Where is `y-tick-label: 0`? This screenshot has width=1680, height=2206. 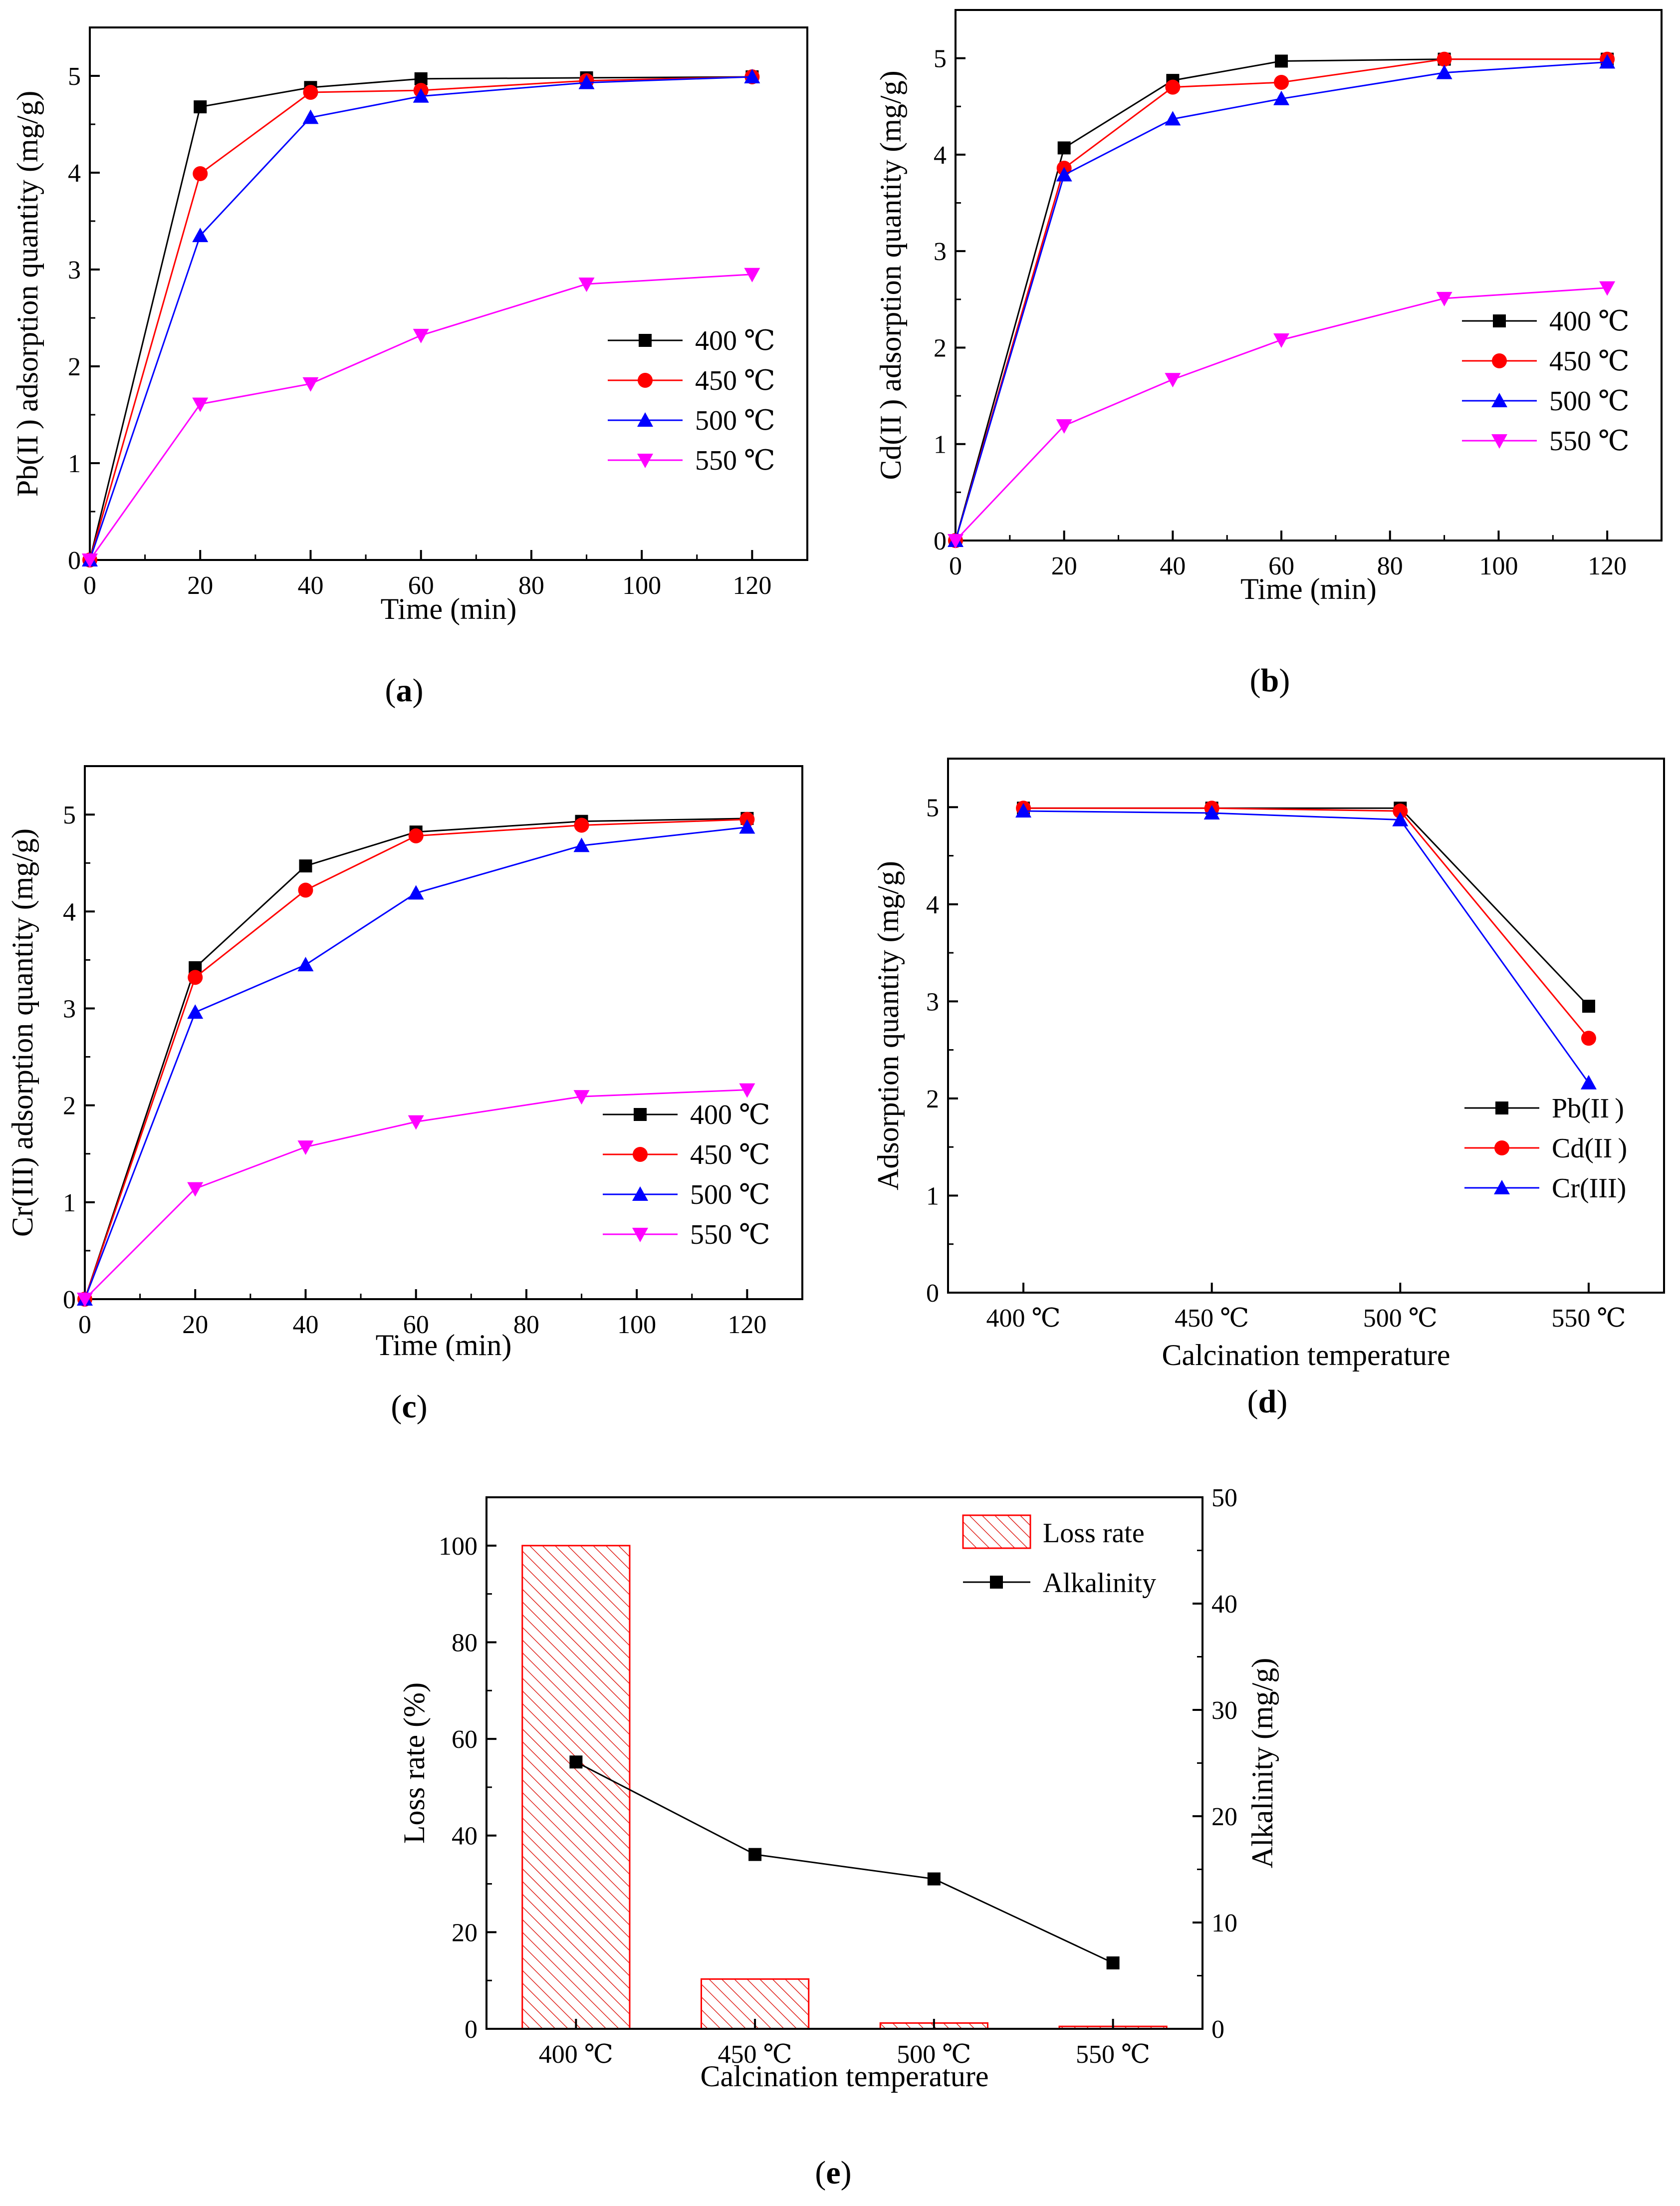 y-tick-label: 0 is located at coordinates (933, 1293).